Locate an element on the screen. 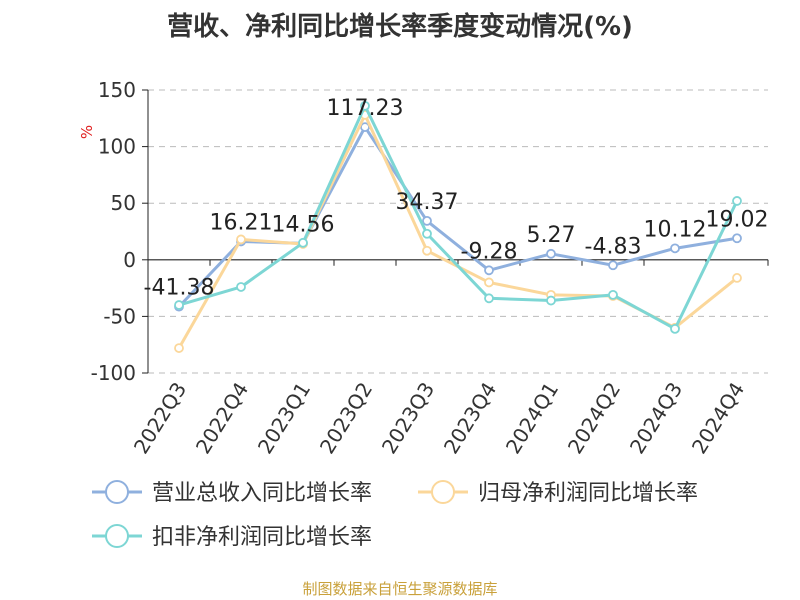 Image resolution: width=800 pixels, height=600 pixels. x-tick-label: 2023Q2 is located at coordinates (346, 418).